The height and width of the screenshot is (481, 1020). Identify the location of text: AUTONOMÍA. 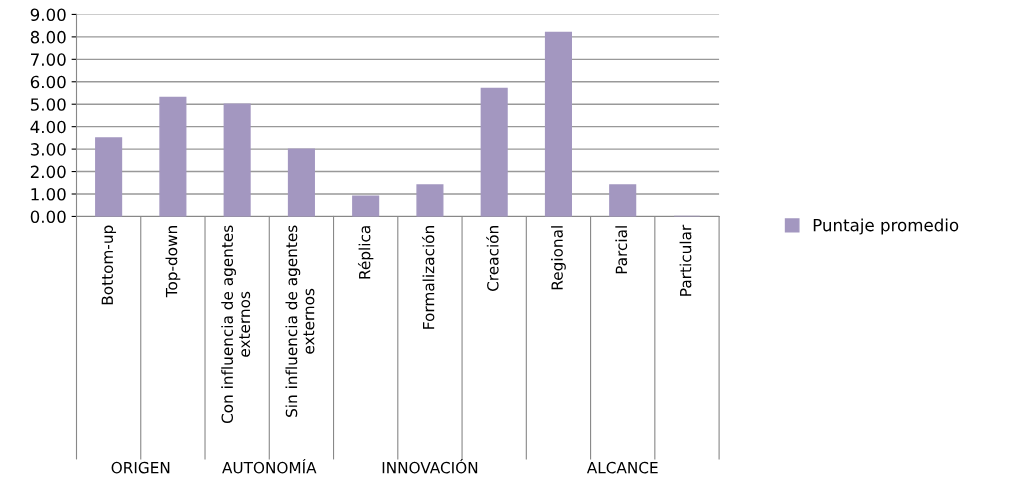
(269, 466).